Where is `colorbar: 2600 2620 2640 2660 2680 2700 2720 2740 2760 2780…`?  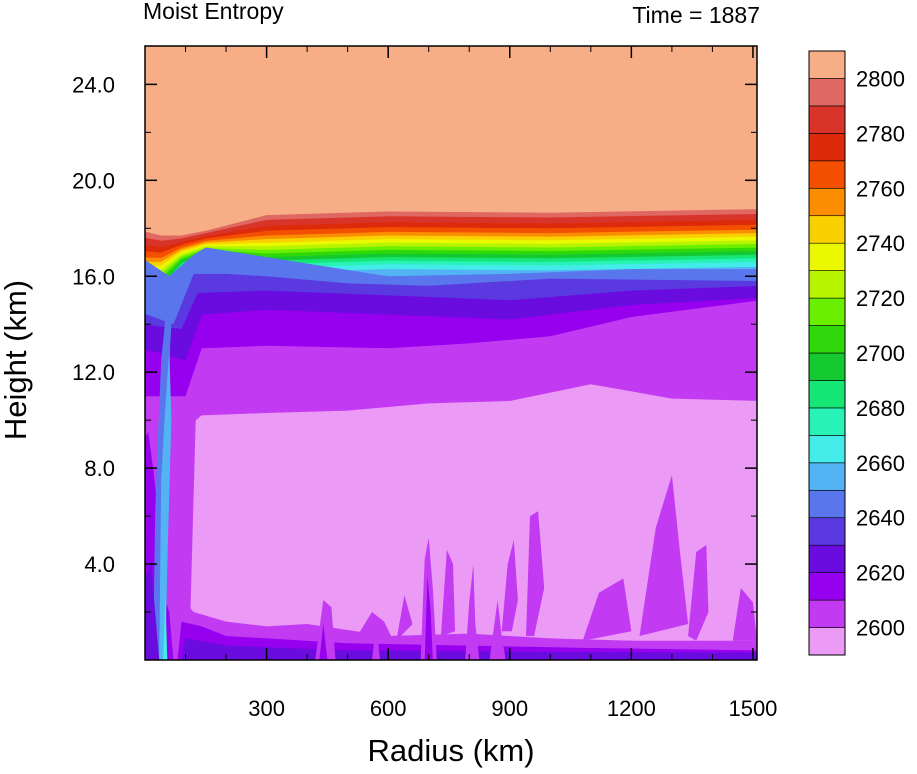 colorbar: 2600 2620 2640 2660 2680 2700 2720 2740 2760 2780… is located at coordinates (856, 353).